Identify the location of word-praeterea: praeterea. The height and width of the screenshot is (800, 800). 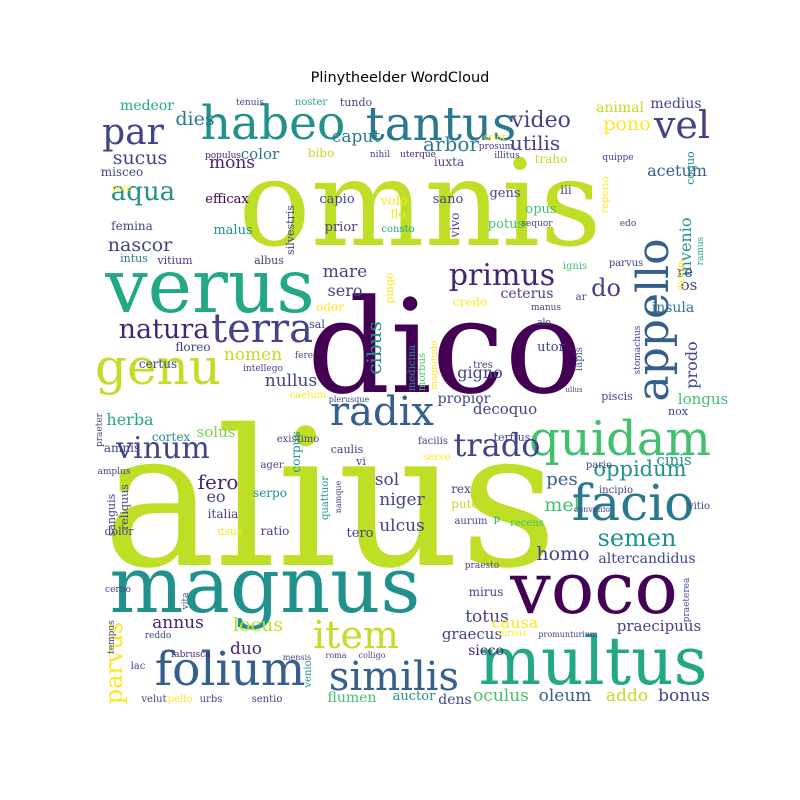
(687, 599).